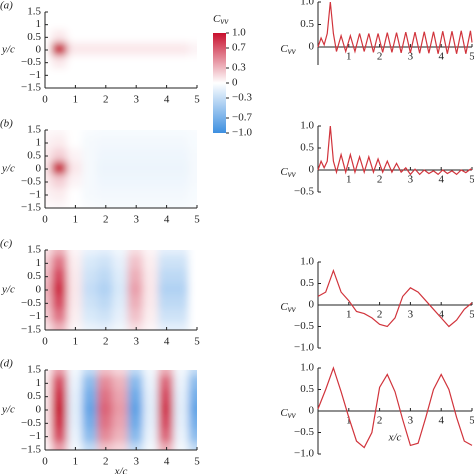 This screenshot has height=474, width=474. Describe the element at coordinates (34, 370) in the screenshot. I see `y-tick-label: 1.5` at that location.